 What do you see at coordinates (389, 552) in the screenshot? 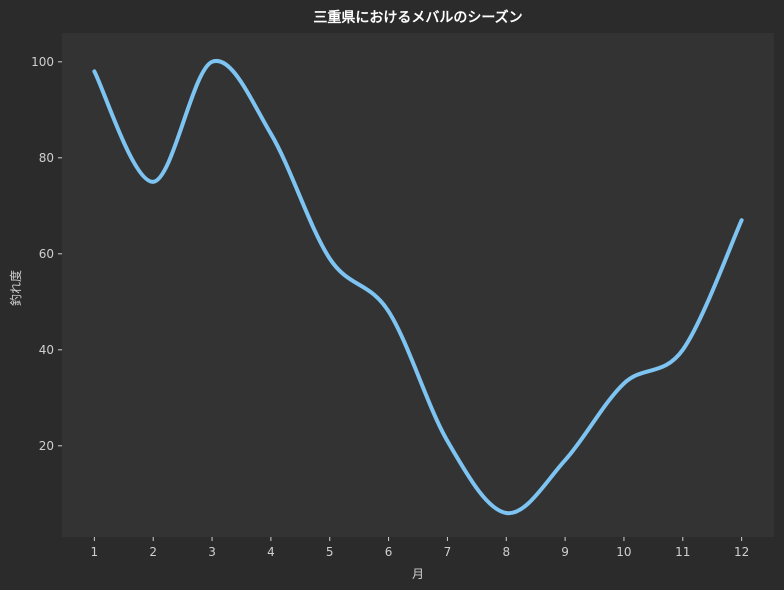
I see `x-tick-label: 6` at bounding box center [389, 552].